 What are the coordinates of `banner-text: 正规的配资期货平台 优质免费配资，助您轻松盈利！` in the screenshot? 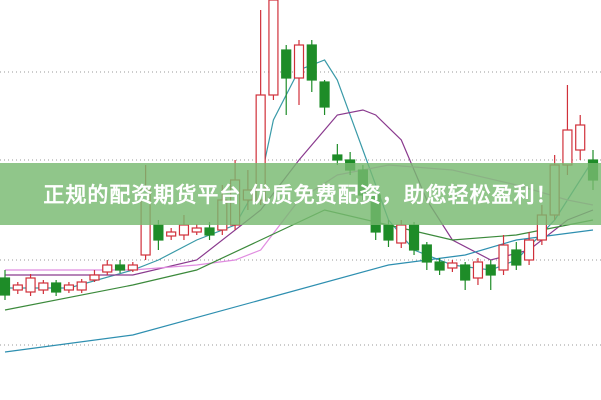 It's located at (300, 195).